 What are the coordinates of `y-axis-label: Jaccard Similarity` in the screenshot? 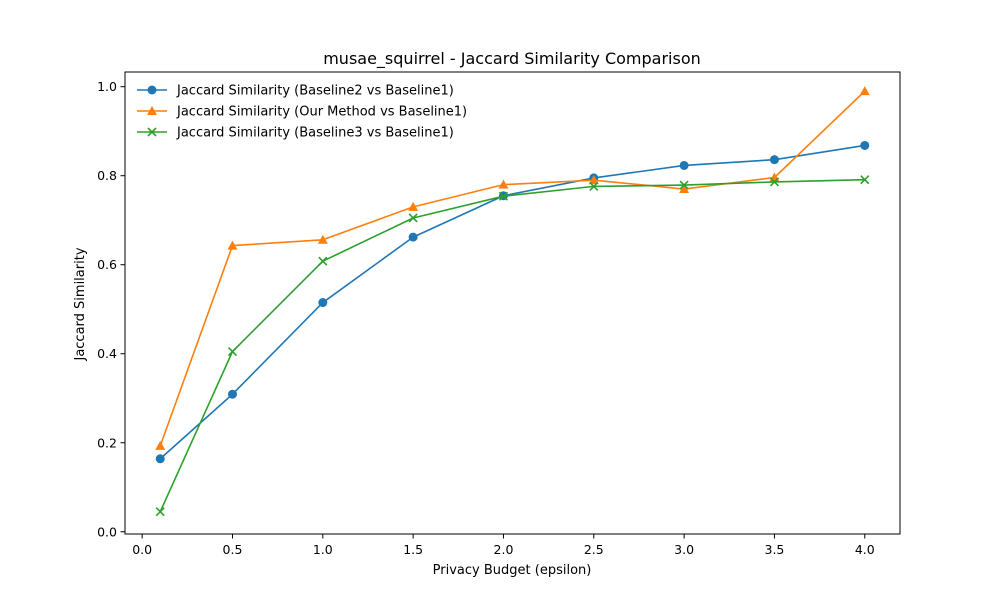 It's located at (80, 304).